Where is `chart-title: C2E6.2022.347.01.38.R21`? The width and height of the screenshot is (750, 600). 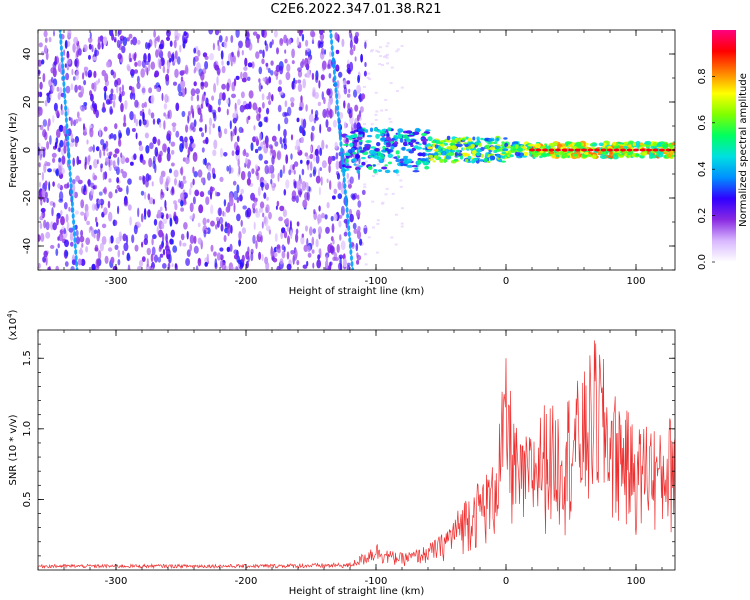 chart-title: C2E6.2022.347.01.38.R21 is located at coordinates (356, 9).